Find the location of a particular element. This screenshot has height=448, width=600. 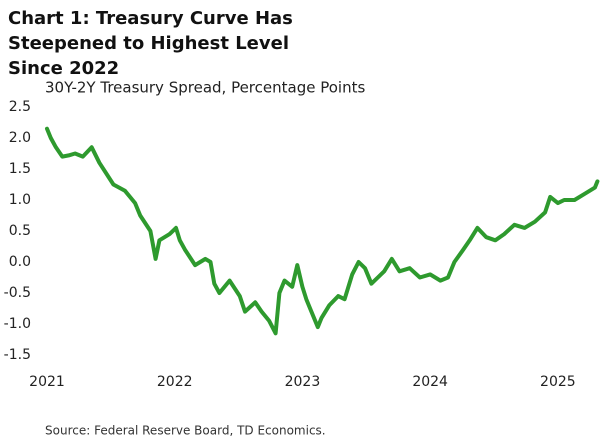

x-tick-label: 2021 is located at coordinates (47, 382).